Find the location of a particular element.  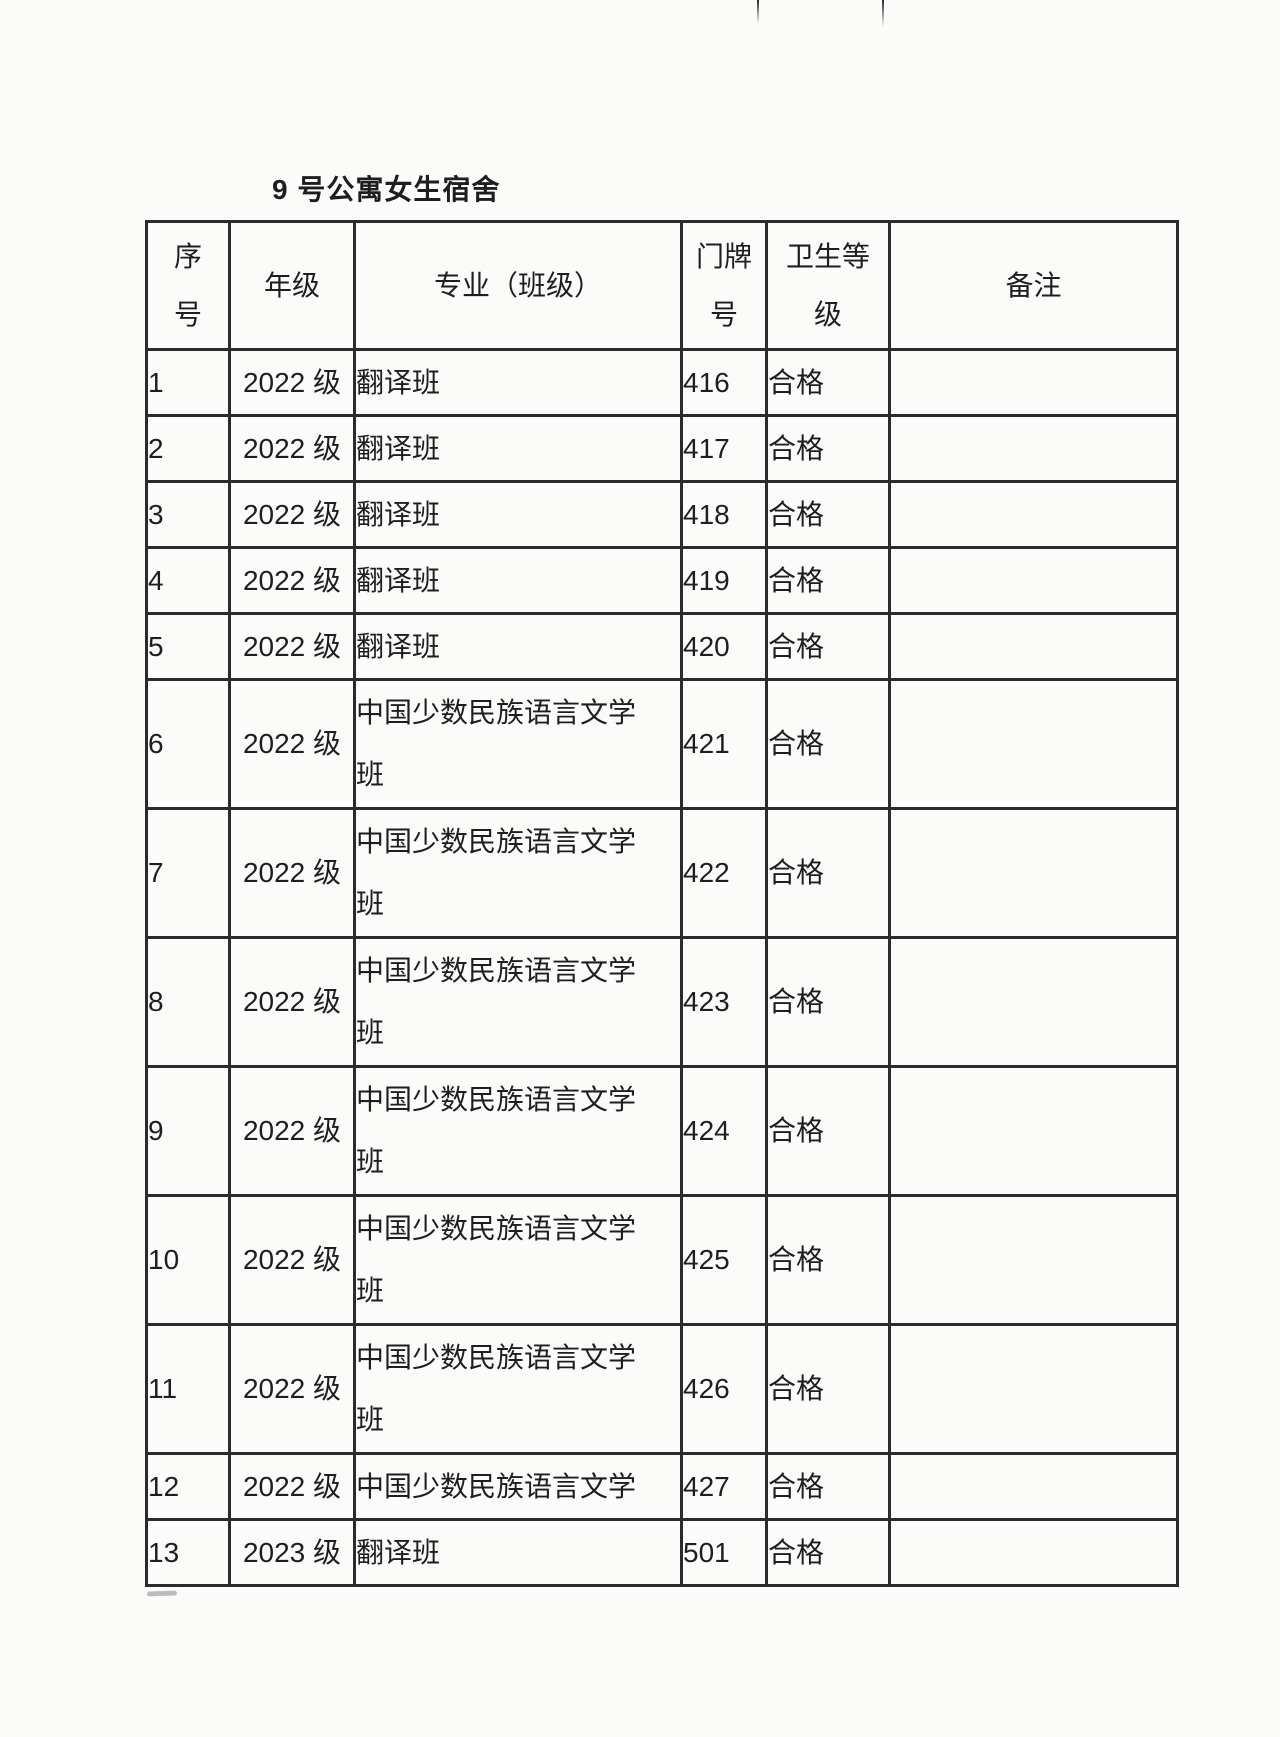

header-rating: 卫生等 级 is located at coordinates (828, 285).